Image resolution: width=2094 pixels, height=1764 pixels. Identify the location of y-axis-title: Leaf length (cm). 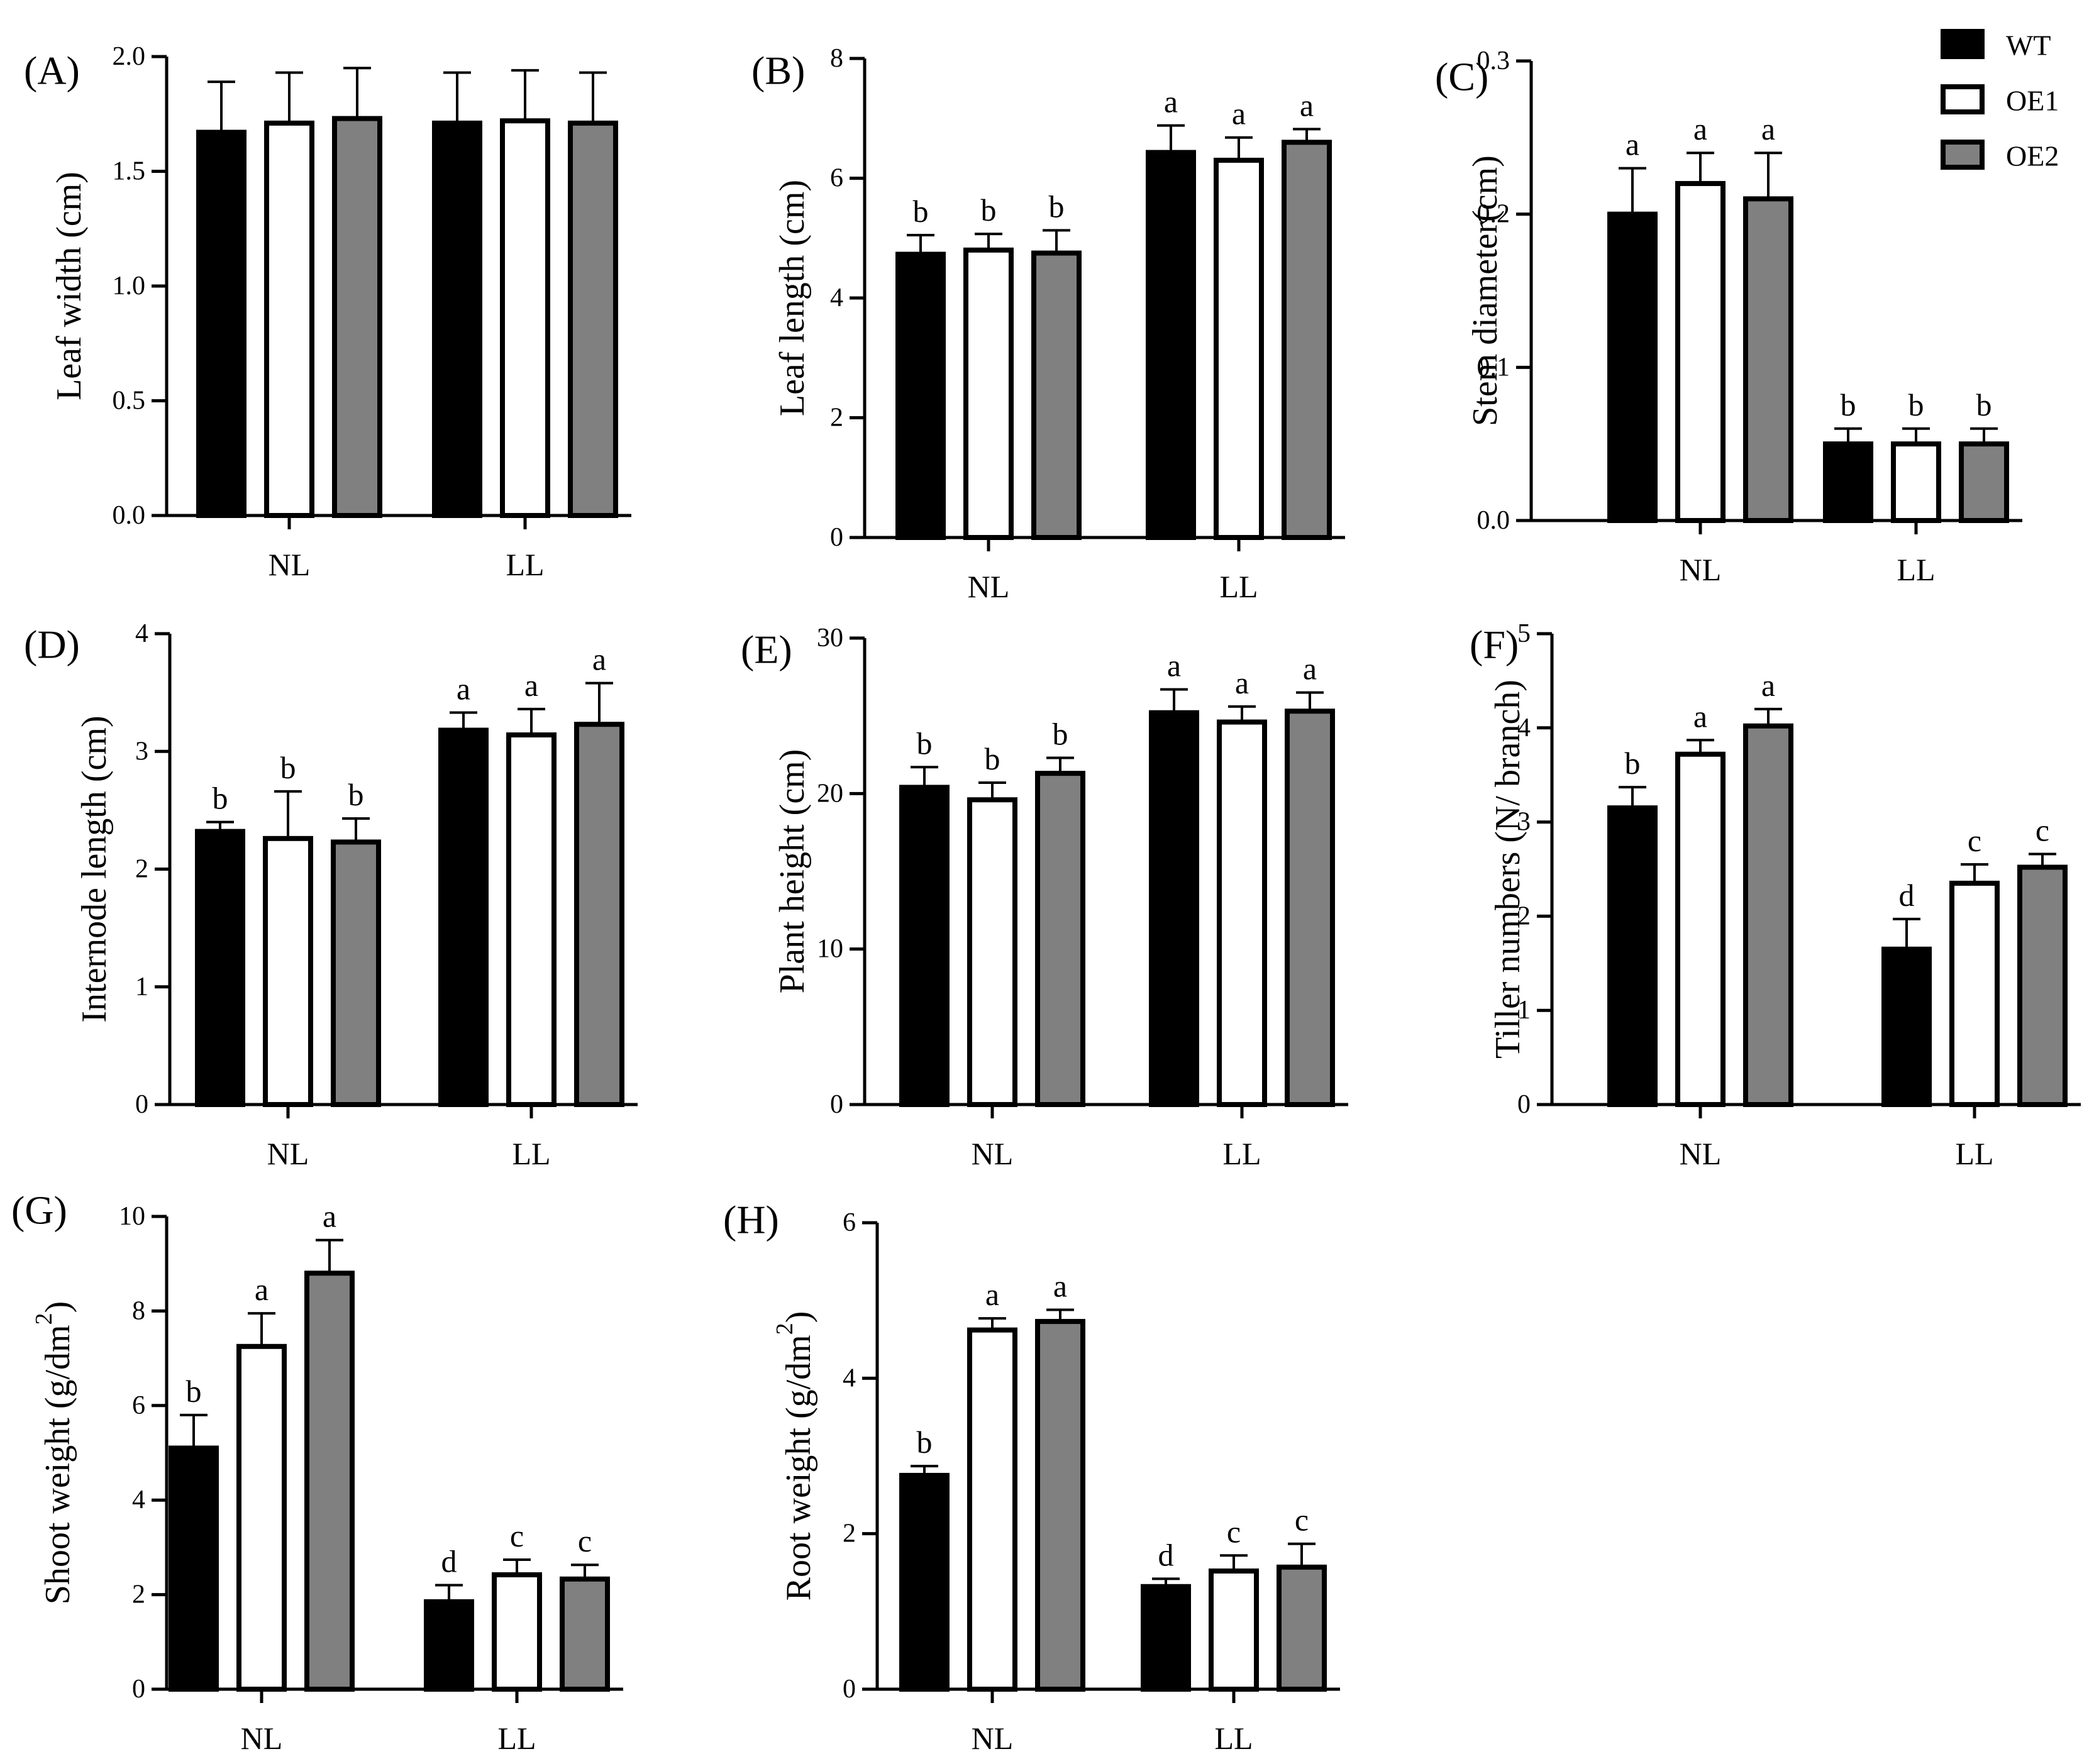
(792, 298).